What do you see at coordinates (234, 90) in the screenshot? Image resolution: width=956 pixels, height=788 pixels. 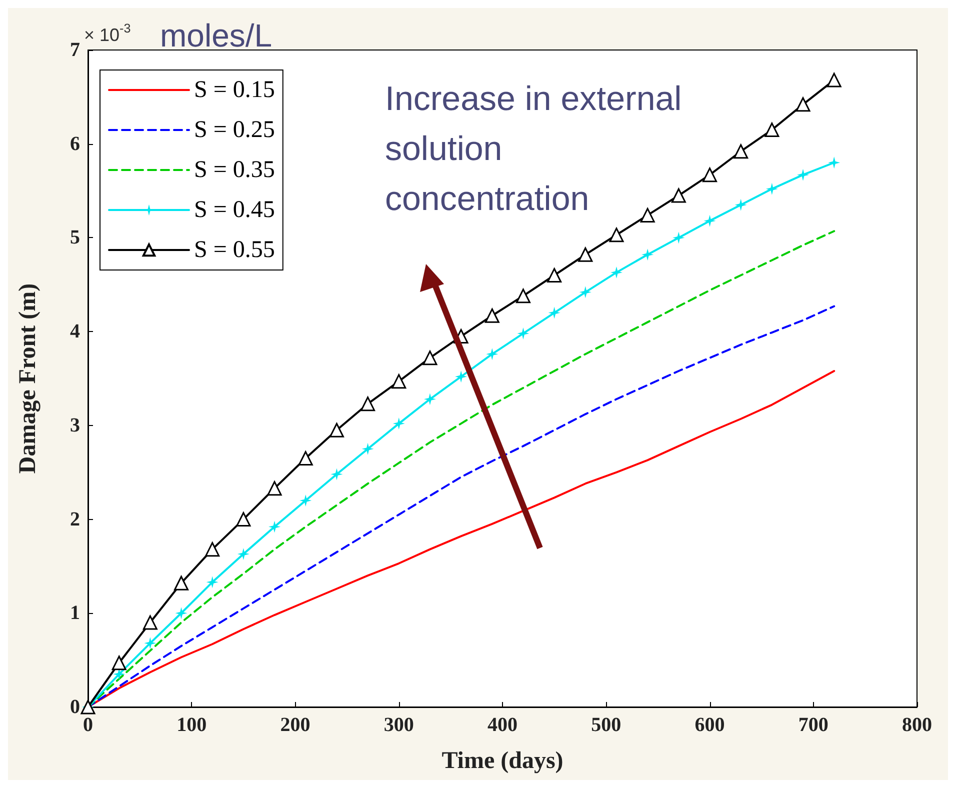 I see `legend-label: S = 0.15` at bounding box center [234, 90].